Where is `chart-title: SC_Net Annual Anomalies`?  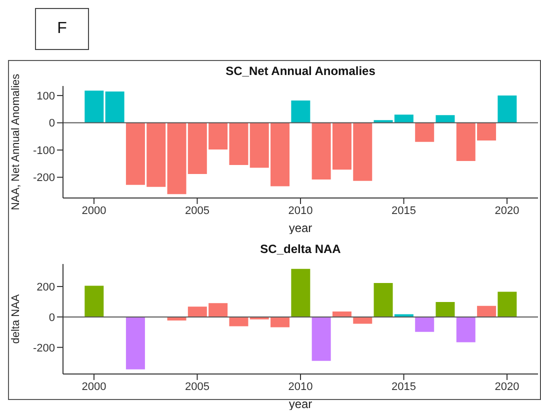 chart-title: SC_Net Annual Anomalies is located at coordinates (300, 71).